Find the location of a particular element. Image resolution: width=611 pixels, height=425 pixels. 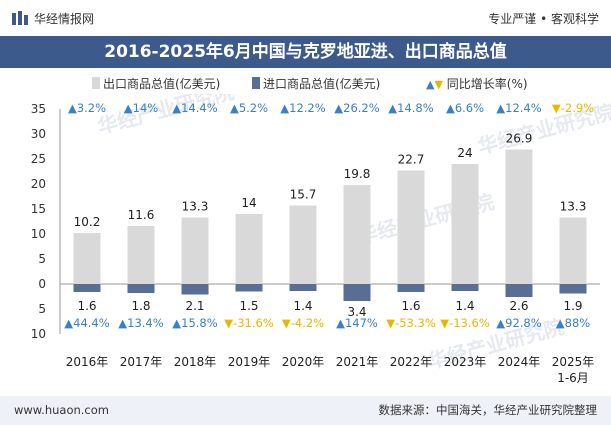

x-tick-label: 2017年 is located at coordinates (141, 362).